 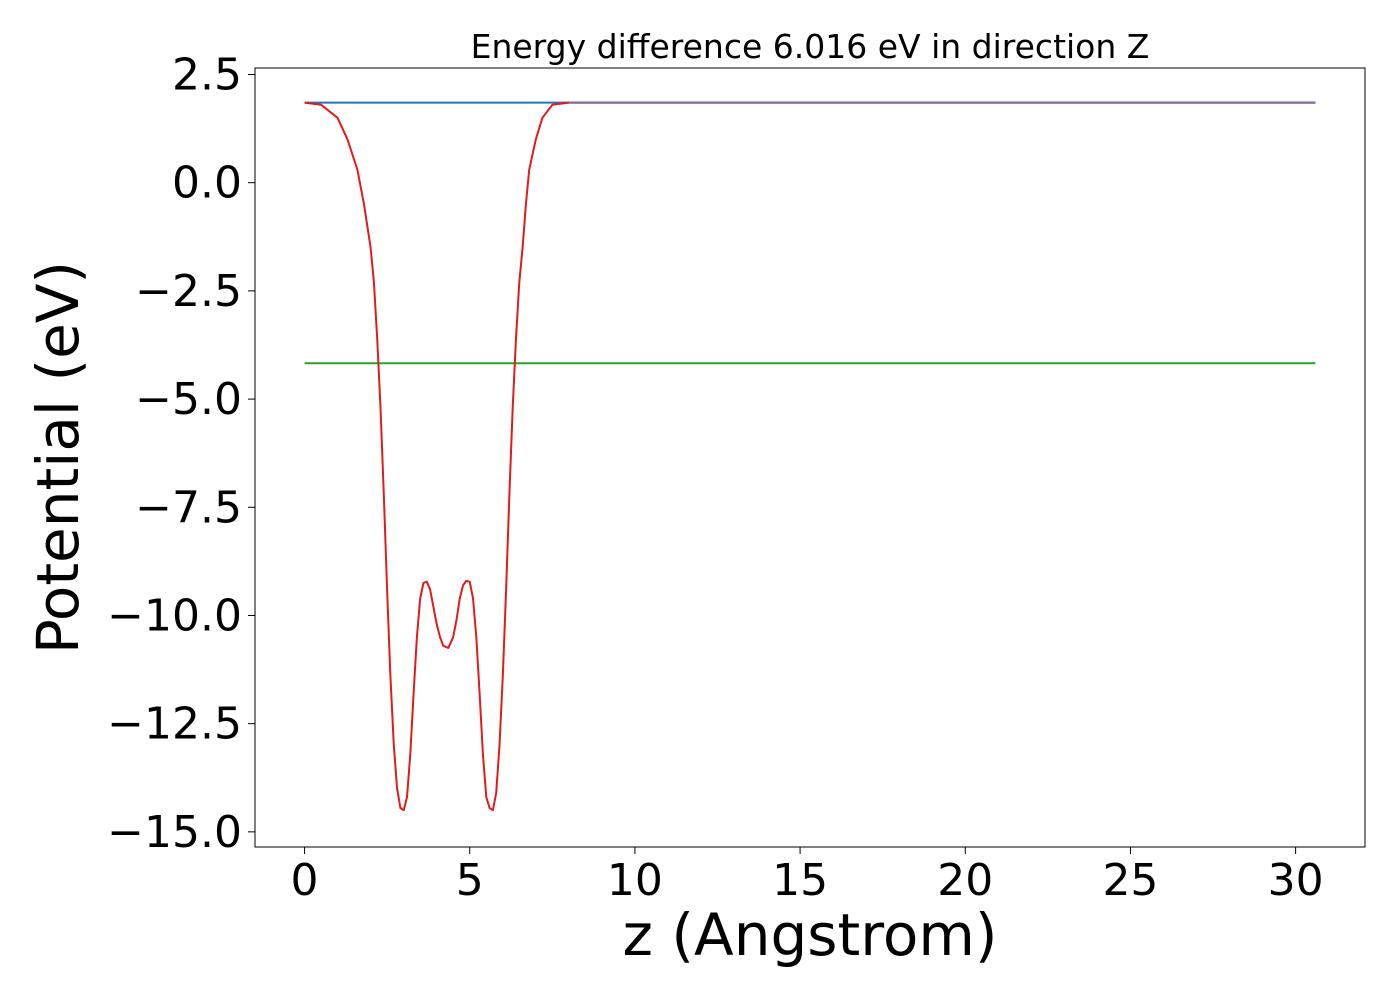 I want to click on y-tick-label: −2.5, so click(x=188, y=291).